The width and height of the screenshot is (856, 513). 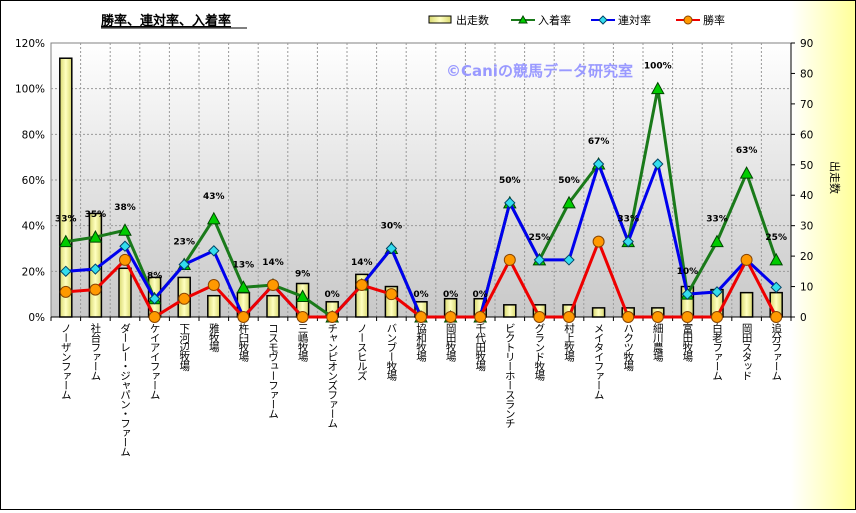 I want to click on category-label: ケイアイファーム, so click(x=155, y=361).